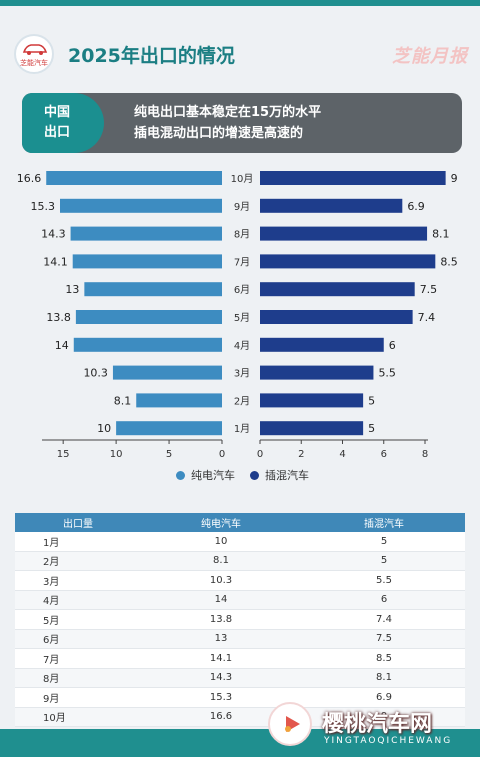  What do you see at coordinates (242, 207) in the screenshot?
I see `category-label: 9月` at bounding box center [242, 207].